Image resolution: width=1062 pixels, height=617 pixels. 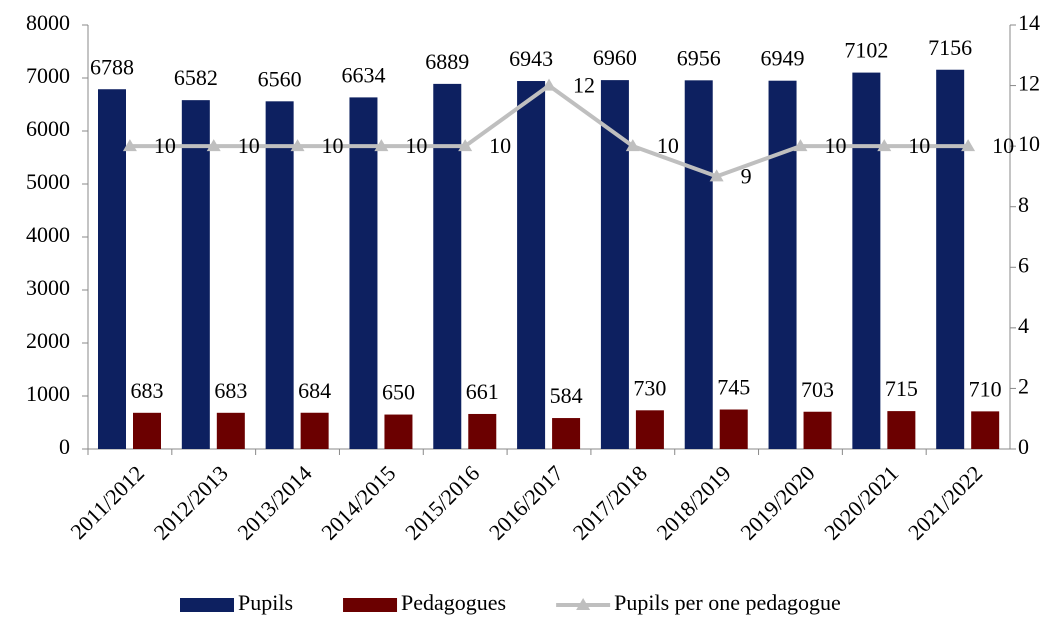 What do you see at coordinates (901, 388) in the screenshot?
I see `data-label: 715` at bounding box center [901, 388].